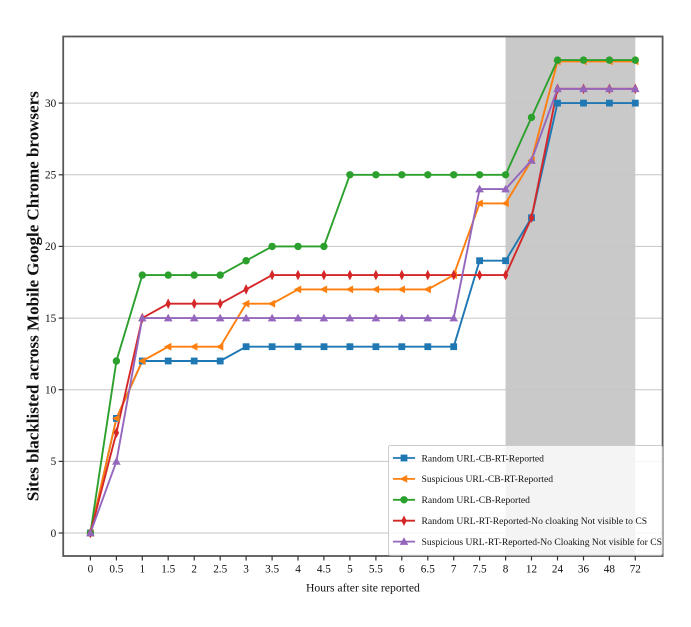  What do you see at coordinates (272, 570) in the screenshot?
I see `svg-text: 3.5` at bounding box center [272, 570].